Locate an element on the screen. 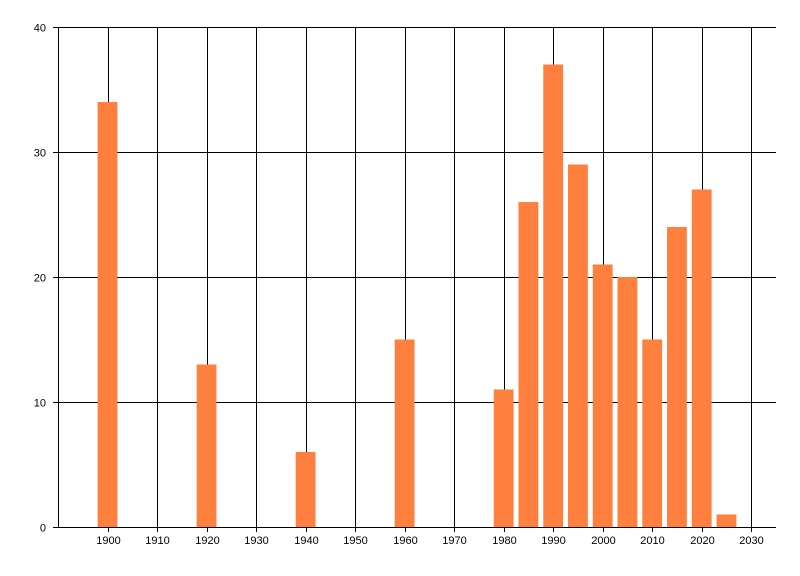  y-tick-label: 20 is located at coordinates (40, 279).